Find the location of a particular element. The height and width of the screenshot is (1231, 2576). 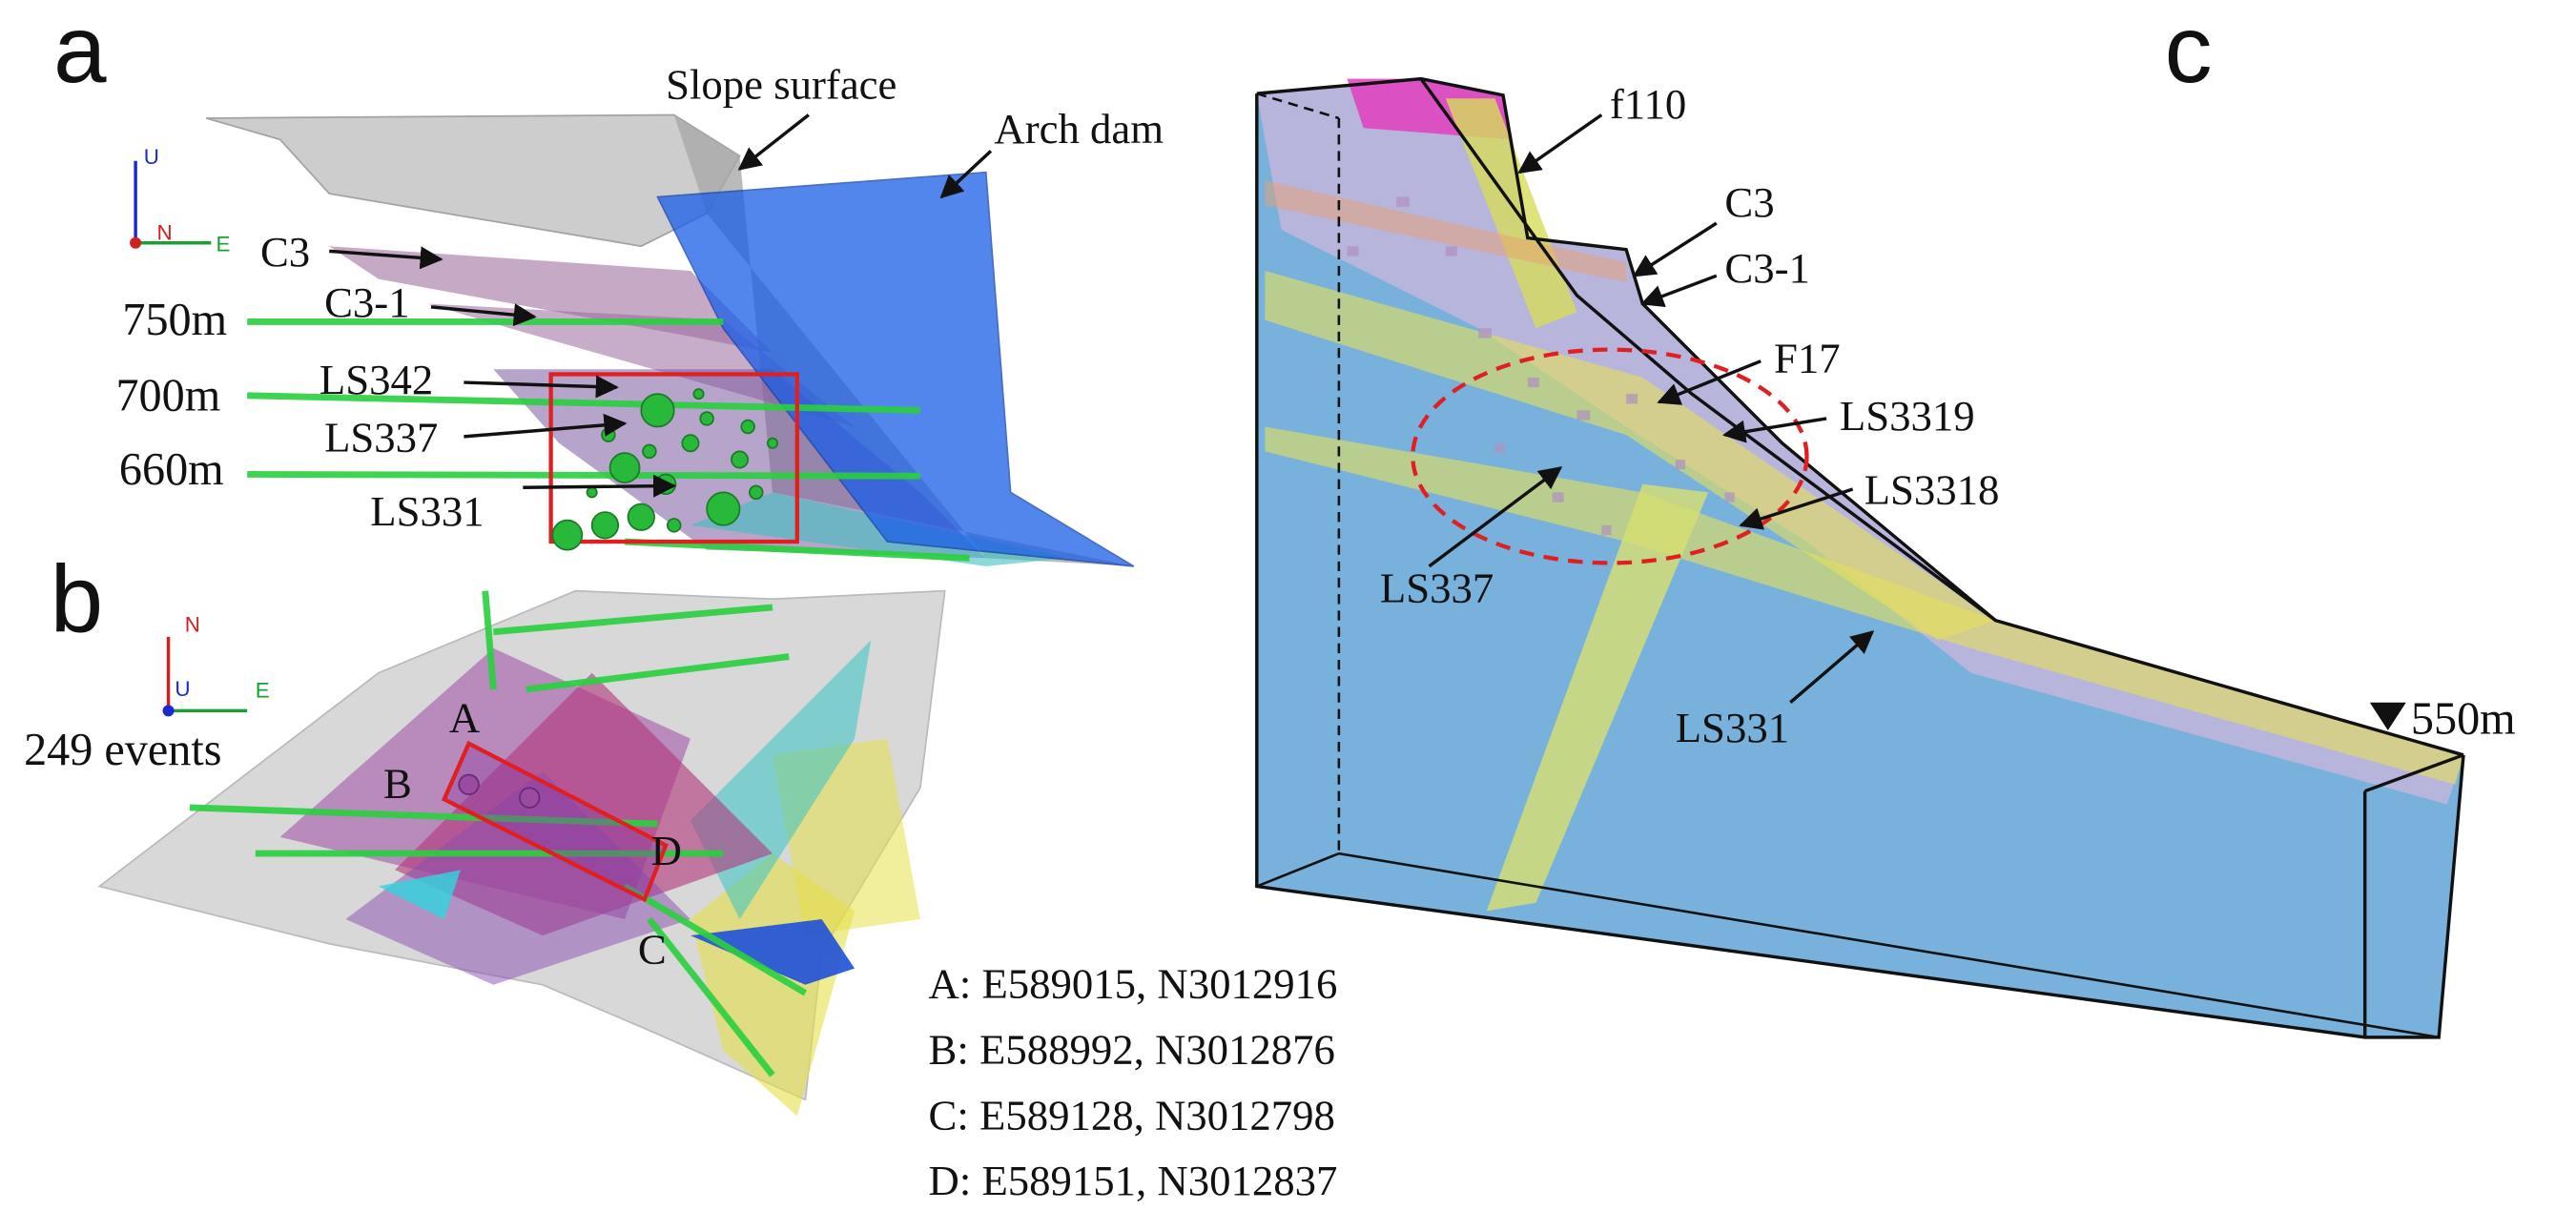

annotation: Slope surface is located at coordinates (781, 84).